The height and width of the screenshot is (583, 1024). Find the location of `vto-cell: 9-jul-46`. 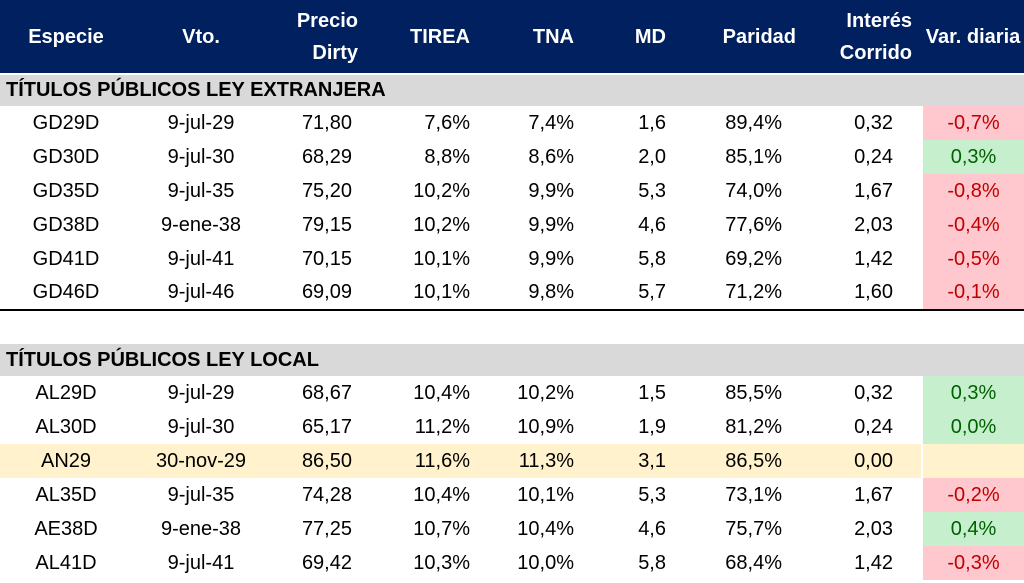

vto-cell: 9-jul-46 is located at coordinates (201, 293).